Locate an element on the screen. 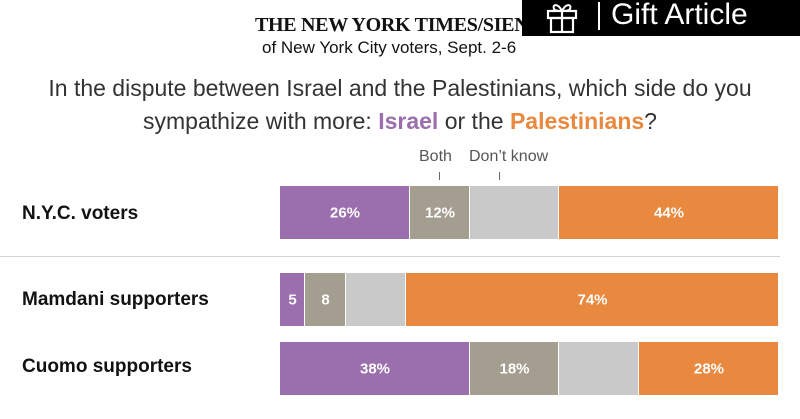 Image resolution: width=800 pixels, height=419 pixels. bar-mamdani-supporters-israel is located at coordinates (292, 299).